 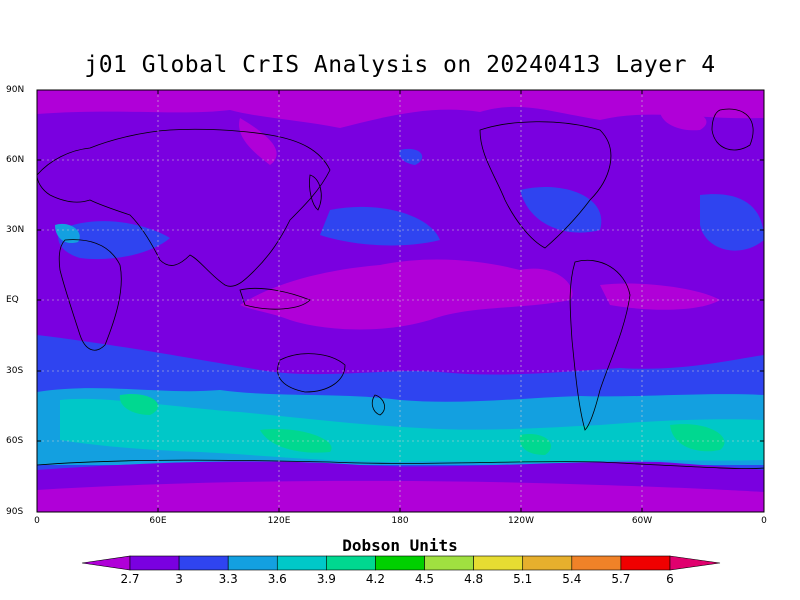 I want to click on y-tick-label: EQ, so click(x=12, y=300).